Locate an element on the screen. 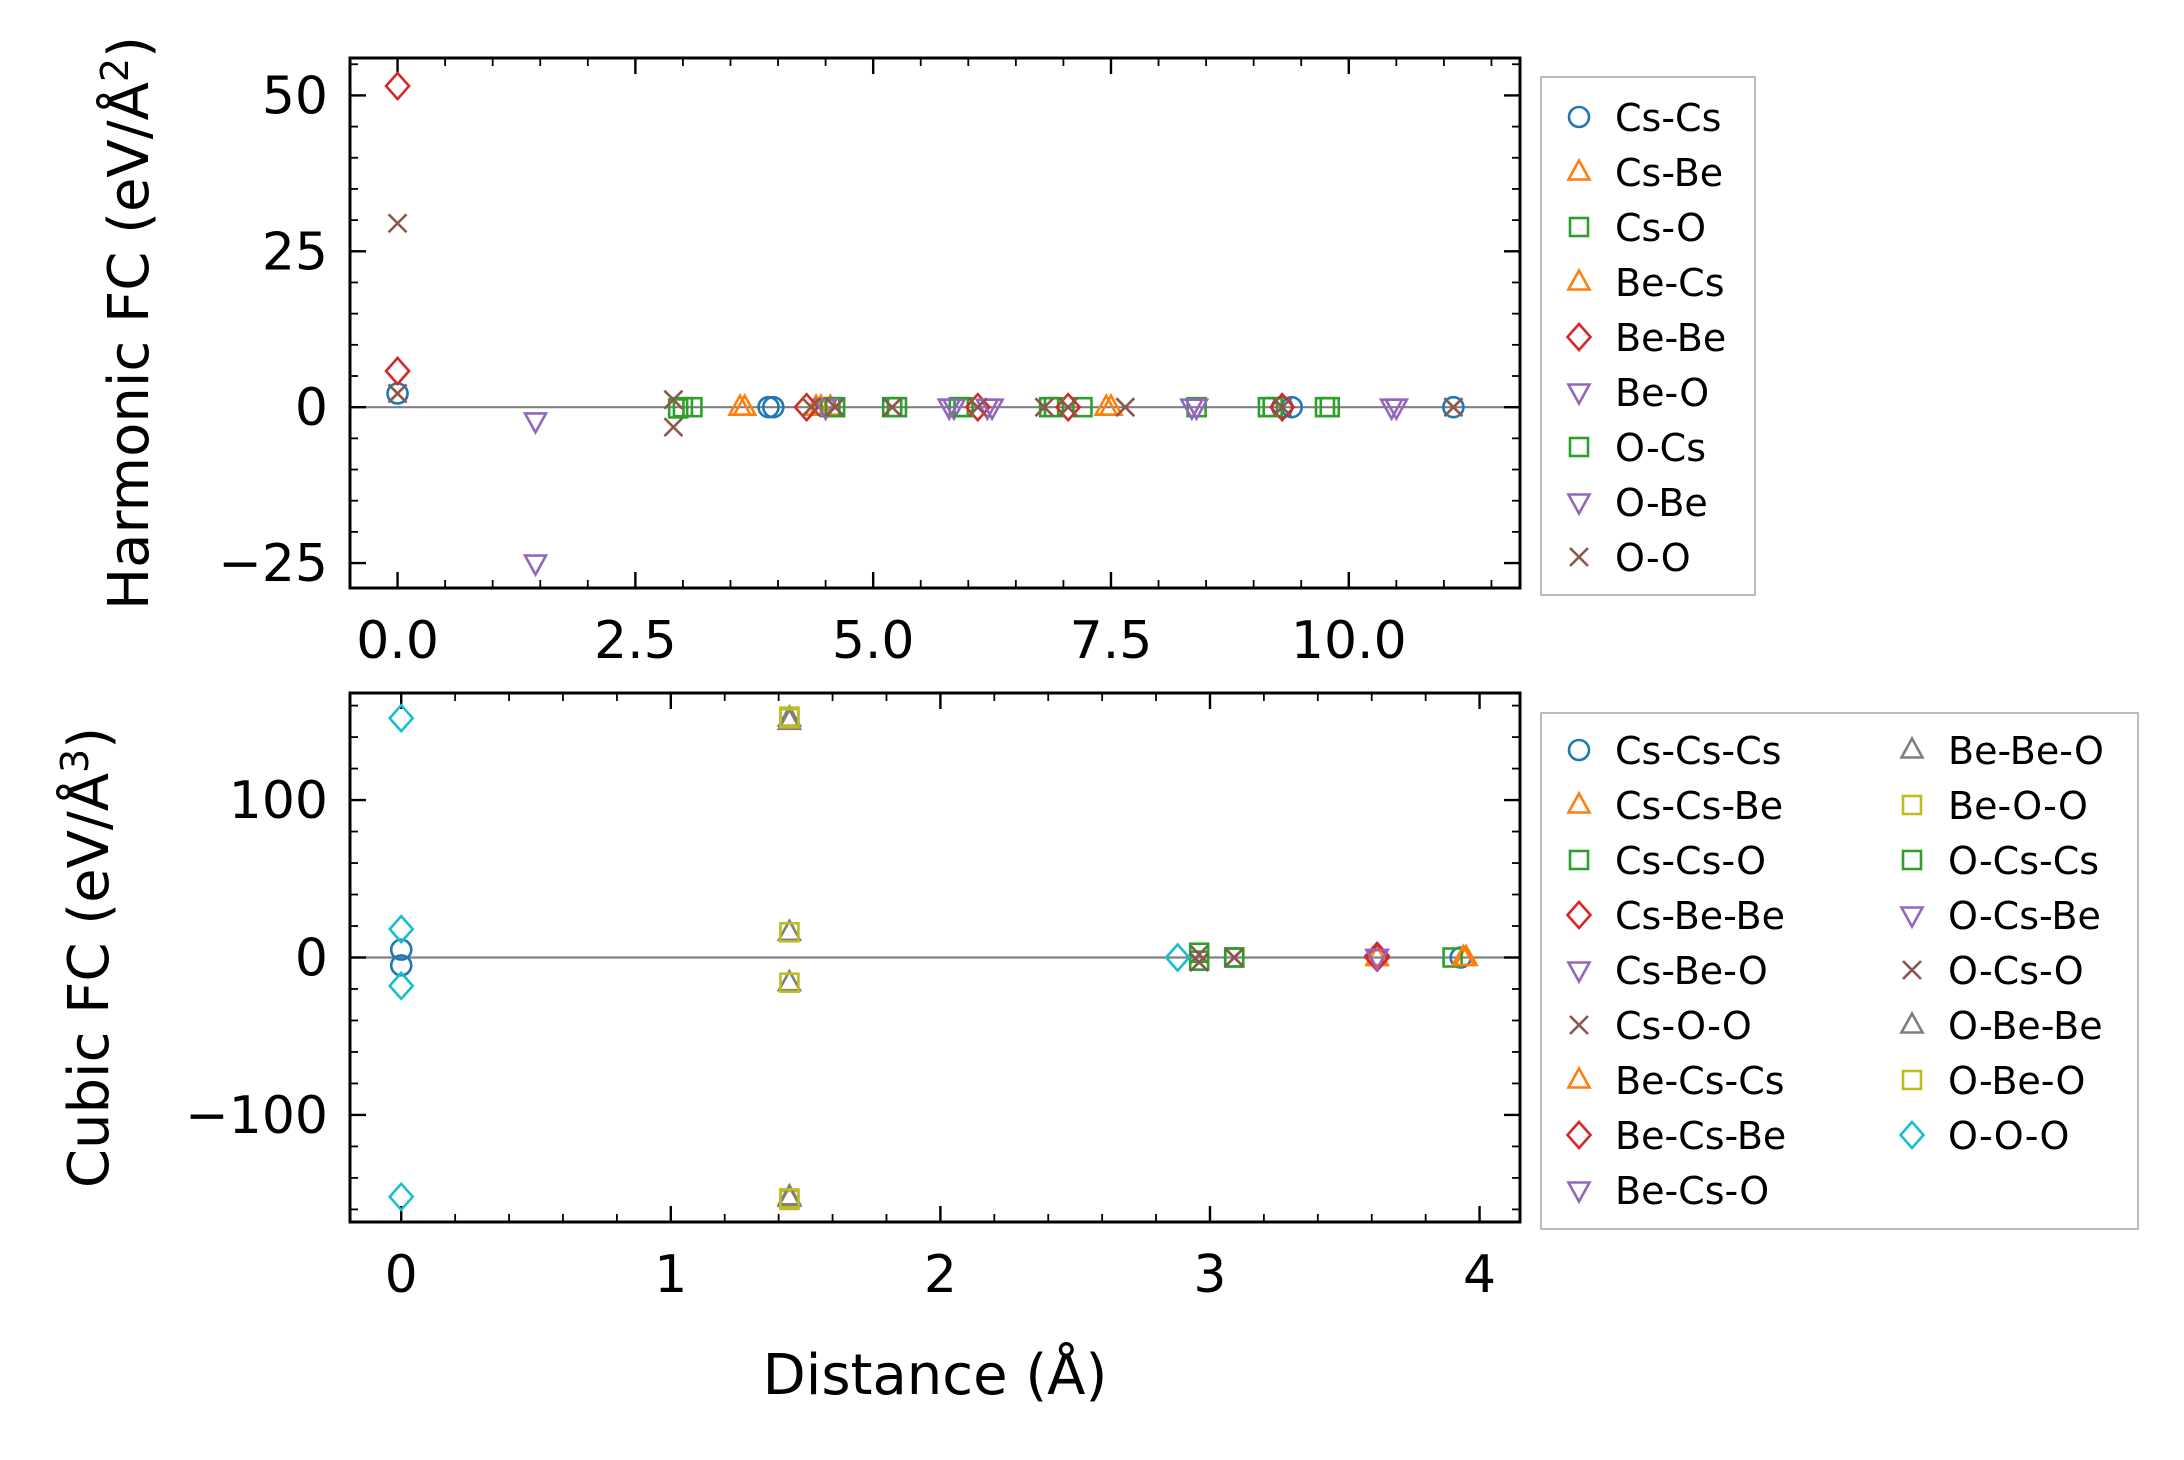 The width and height of the screenshot is (2184, 1460). series-Be-Be is located at coordinates (840, 247).